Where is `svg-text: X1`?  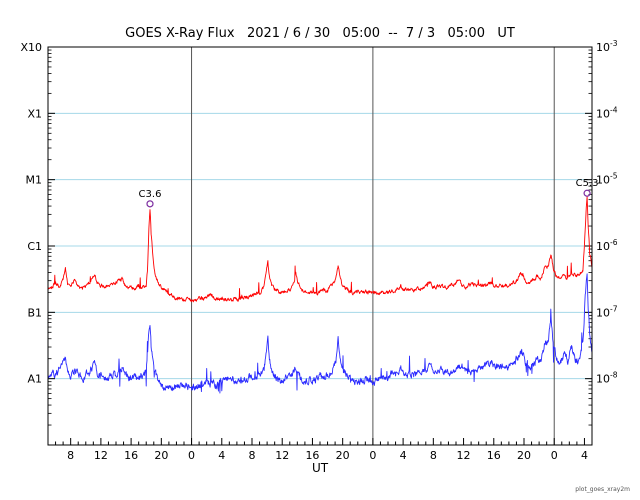
svg-text: X1 is located at coordinates (34, 113).